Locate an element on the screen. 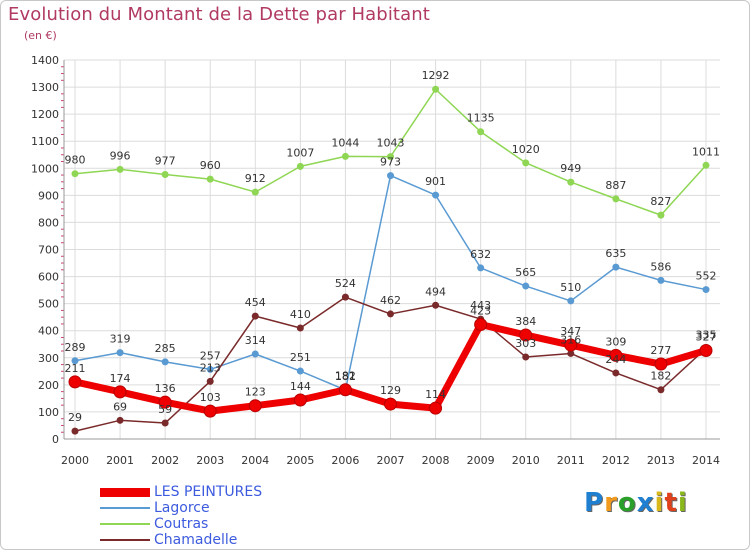  legend-label-chamadelle: Chamadelle is located at coordinates (196, 540).